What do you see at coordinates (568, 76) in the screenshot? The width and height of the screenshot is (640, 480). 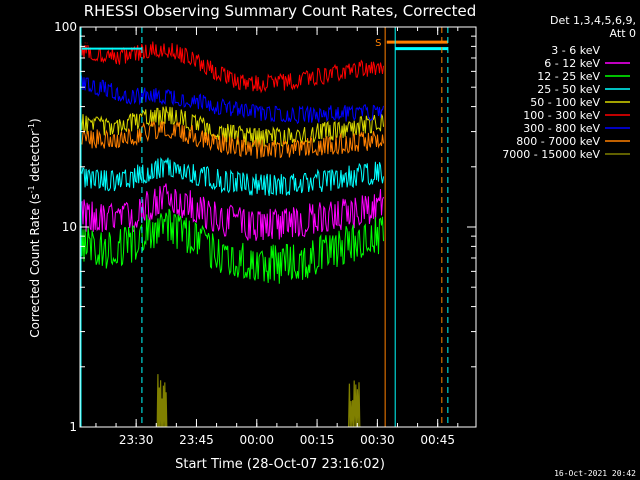 I see `legend-label-2: 12 - 25 keV` at bounding box center [568, 76].